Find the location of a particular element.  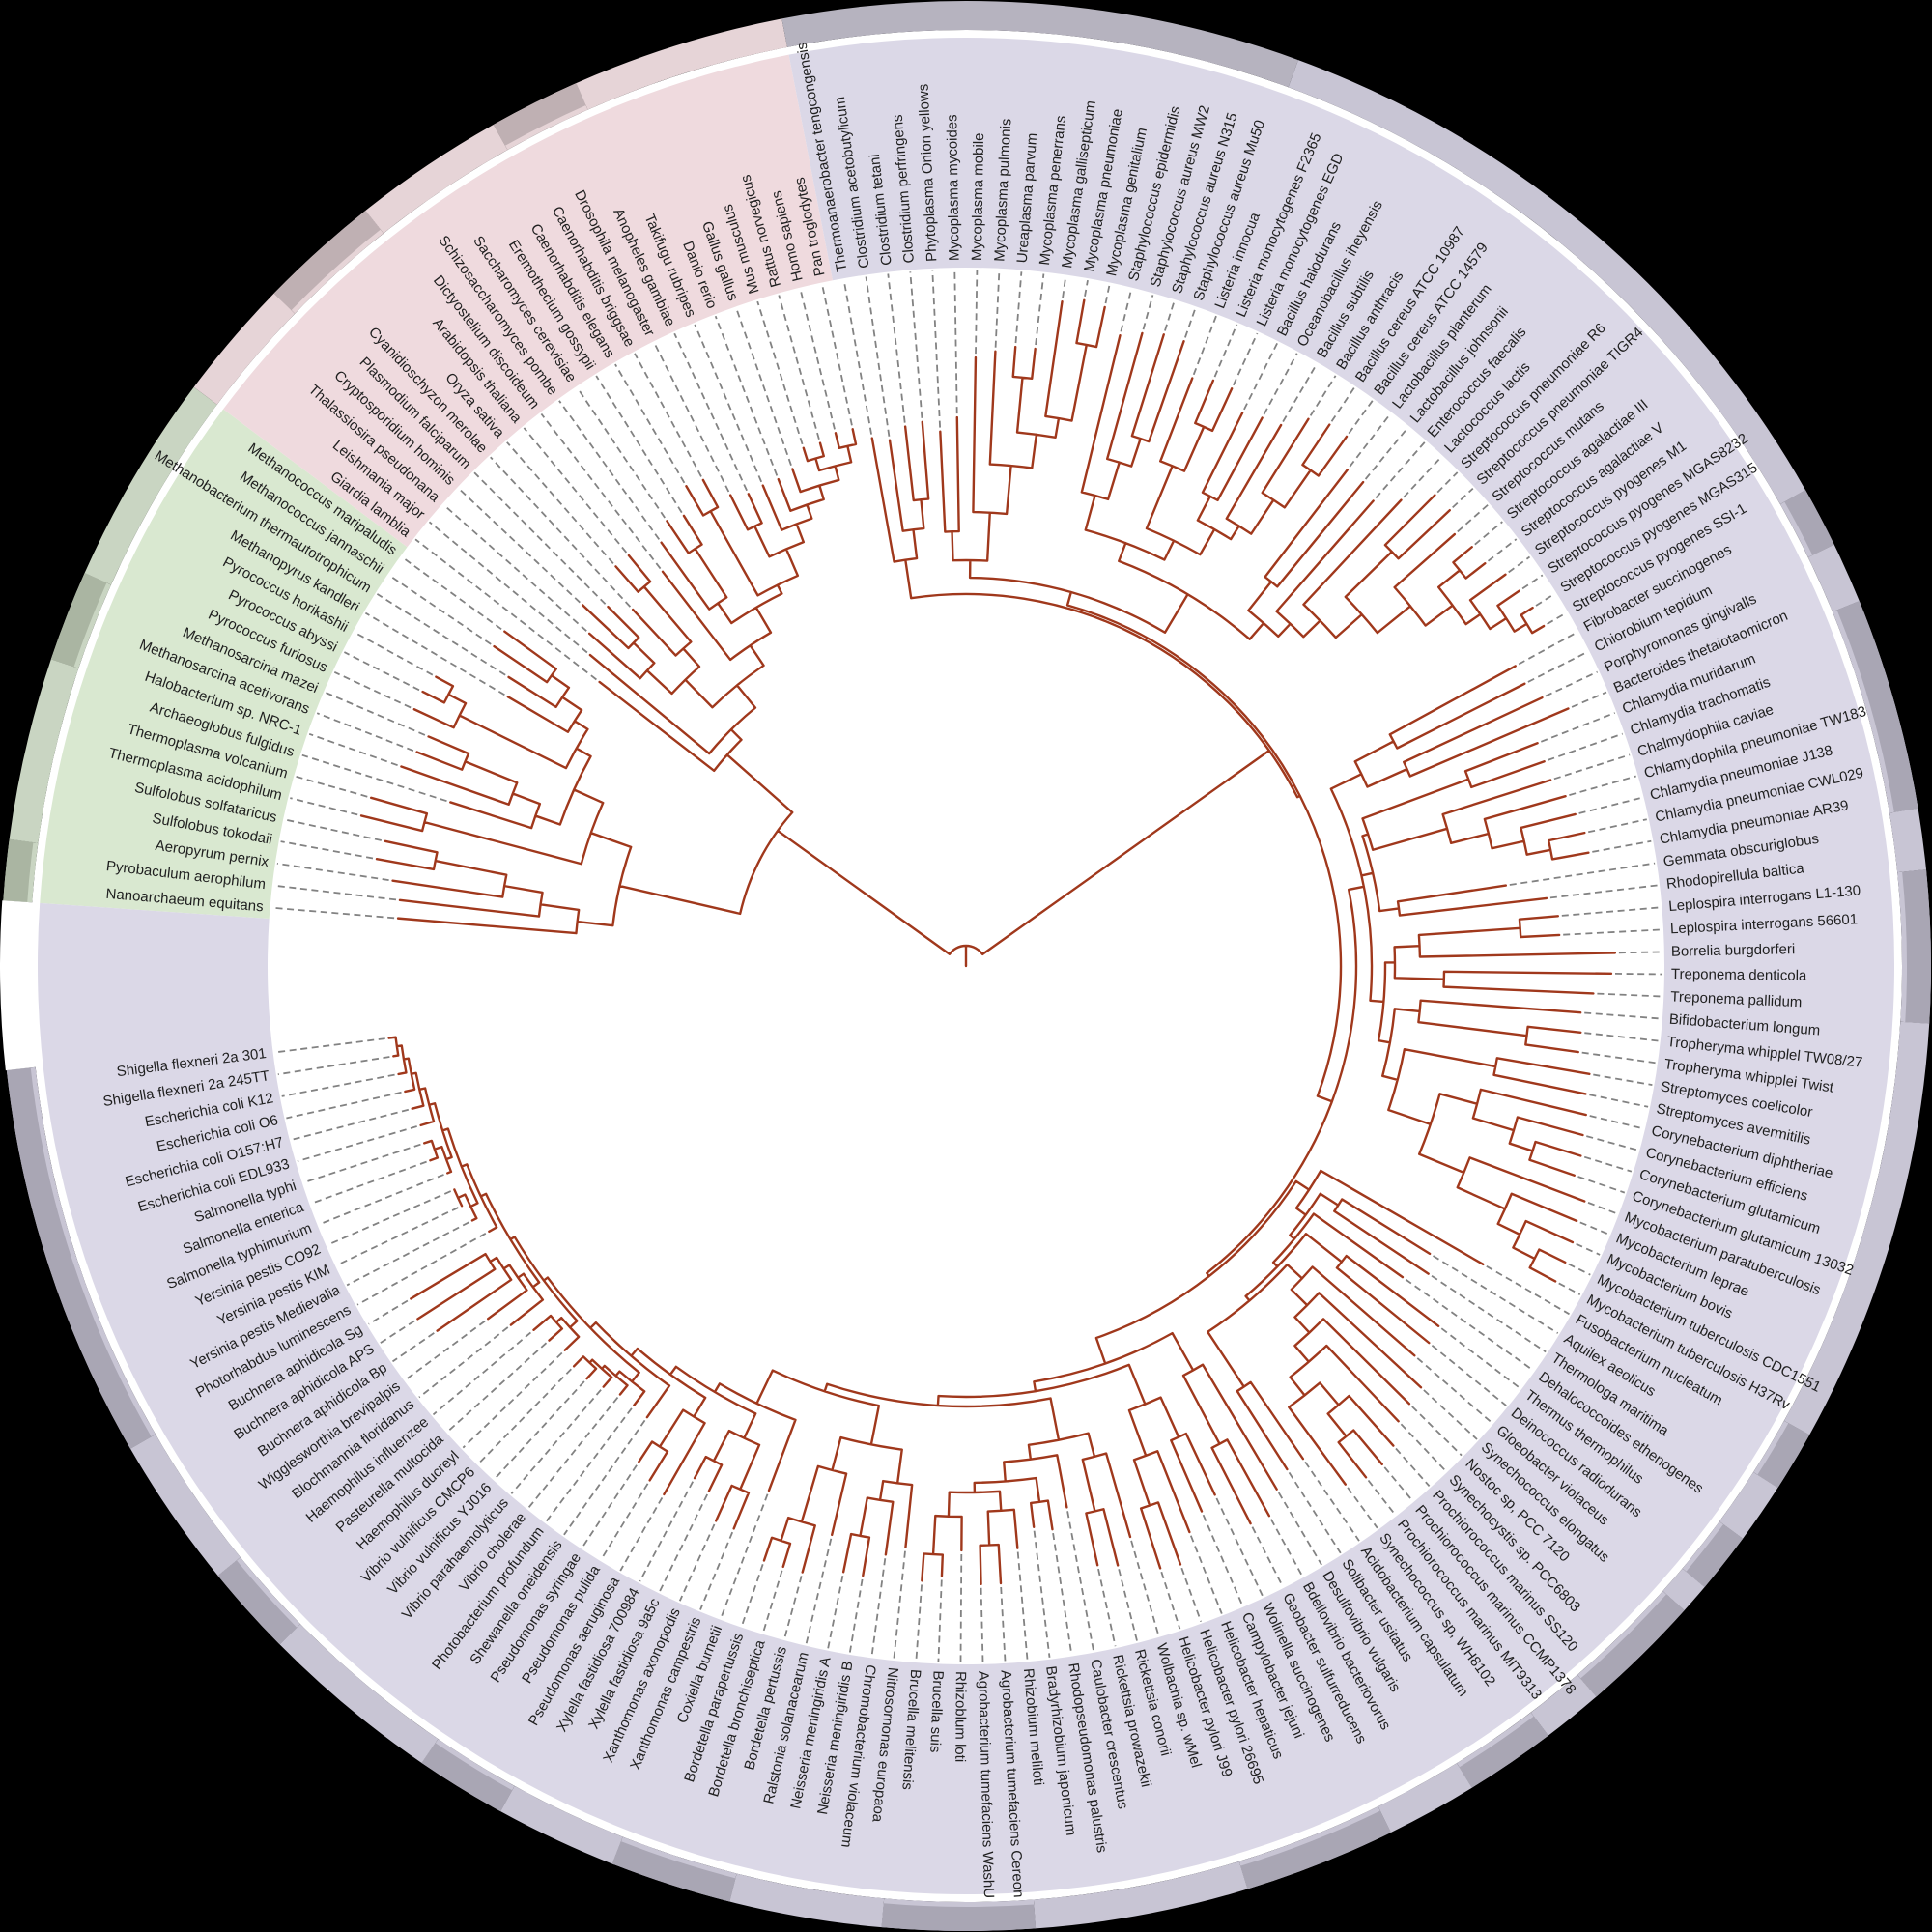

svg-text: Brucella suis is located at coordinates (936, 1711).